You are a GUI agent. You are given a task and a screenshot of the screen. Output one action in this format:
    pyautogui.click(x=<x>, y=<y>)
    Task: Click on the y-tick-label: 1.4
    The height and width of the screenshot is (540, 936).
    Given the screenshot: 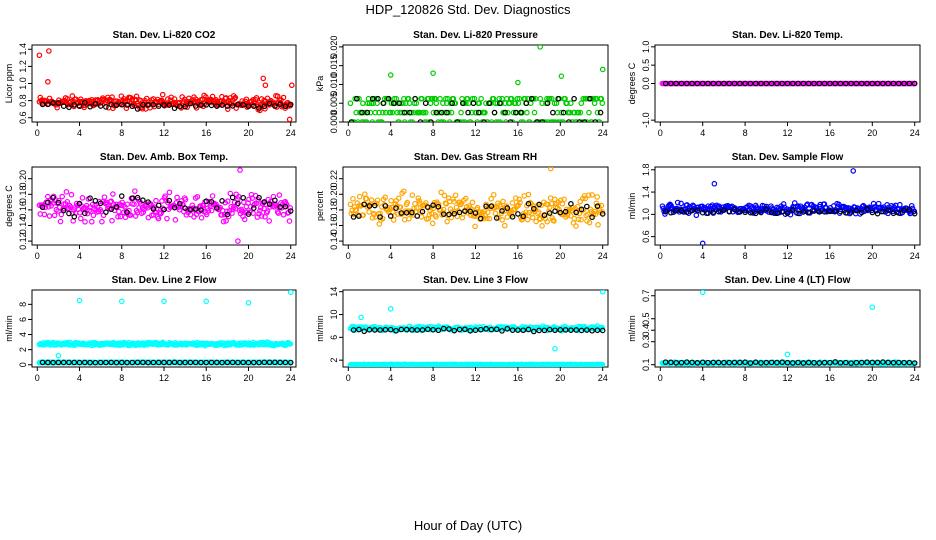 What is the action you would take?
    pyautogui.click(x=646, y=192)
    